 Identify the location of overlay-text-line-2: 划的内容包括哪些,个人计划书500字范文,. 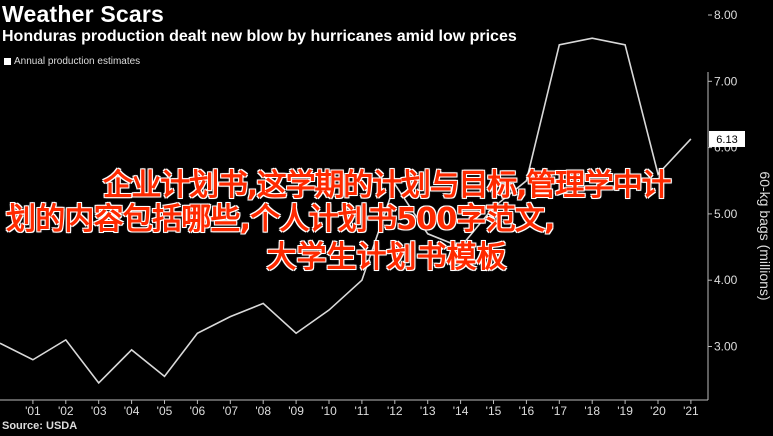
(280, 219).